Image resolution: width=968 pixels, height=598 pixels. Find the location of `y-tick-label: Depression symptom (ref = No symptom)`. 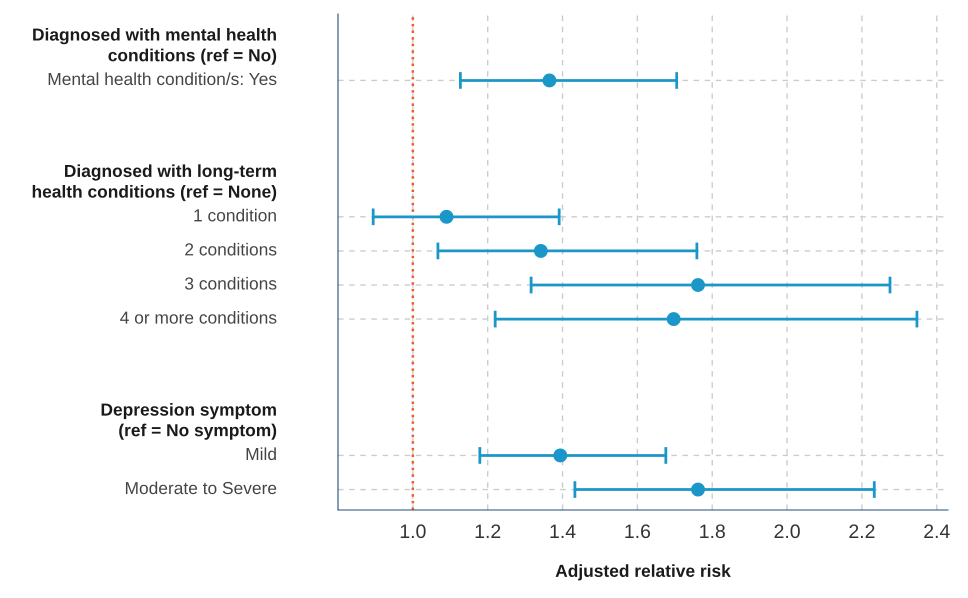

y-tick-label: Depression symptom (ref = No symptom) is located at coordinates (189, 421).